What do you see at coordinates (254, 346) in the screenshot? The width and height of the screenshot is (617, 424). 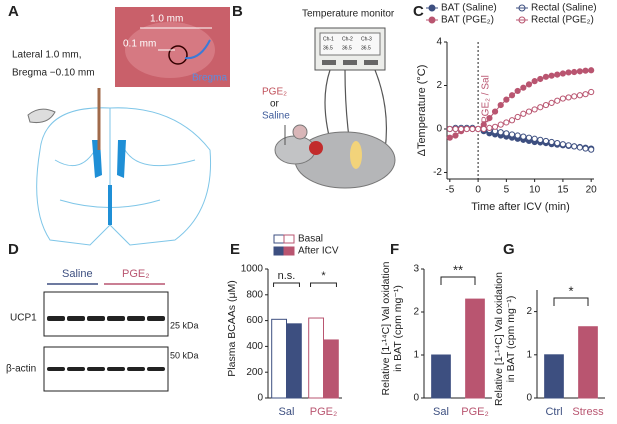 I see `y-tick-label: 400` at bounding box center [254, 346].